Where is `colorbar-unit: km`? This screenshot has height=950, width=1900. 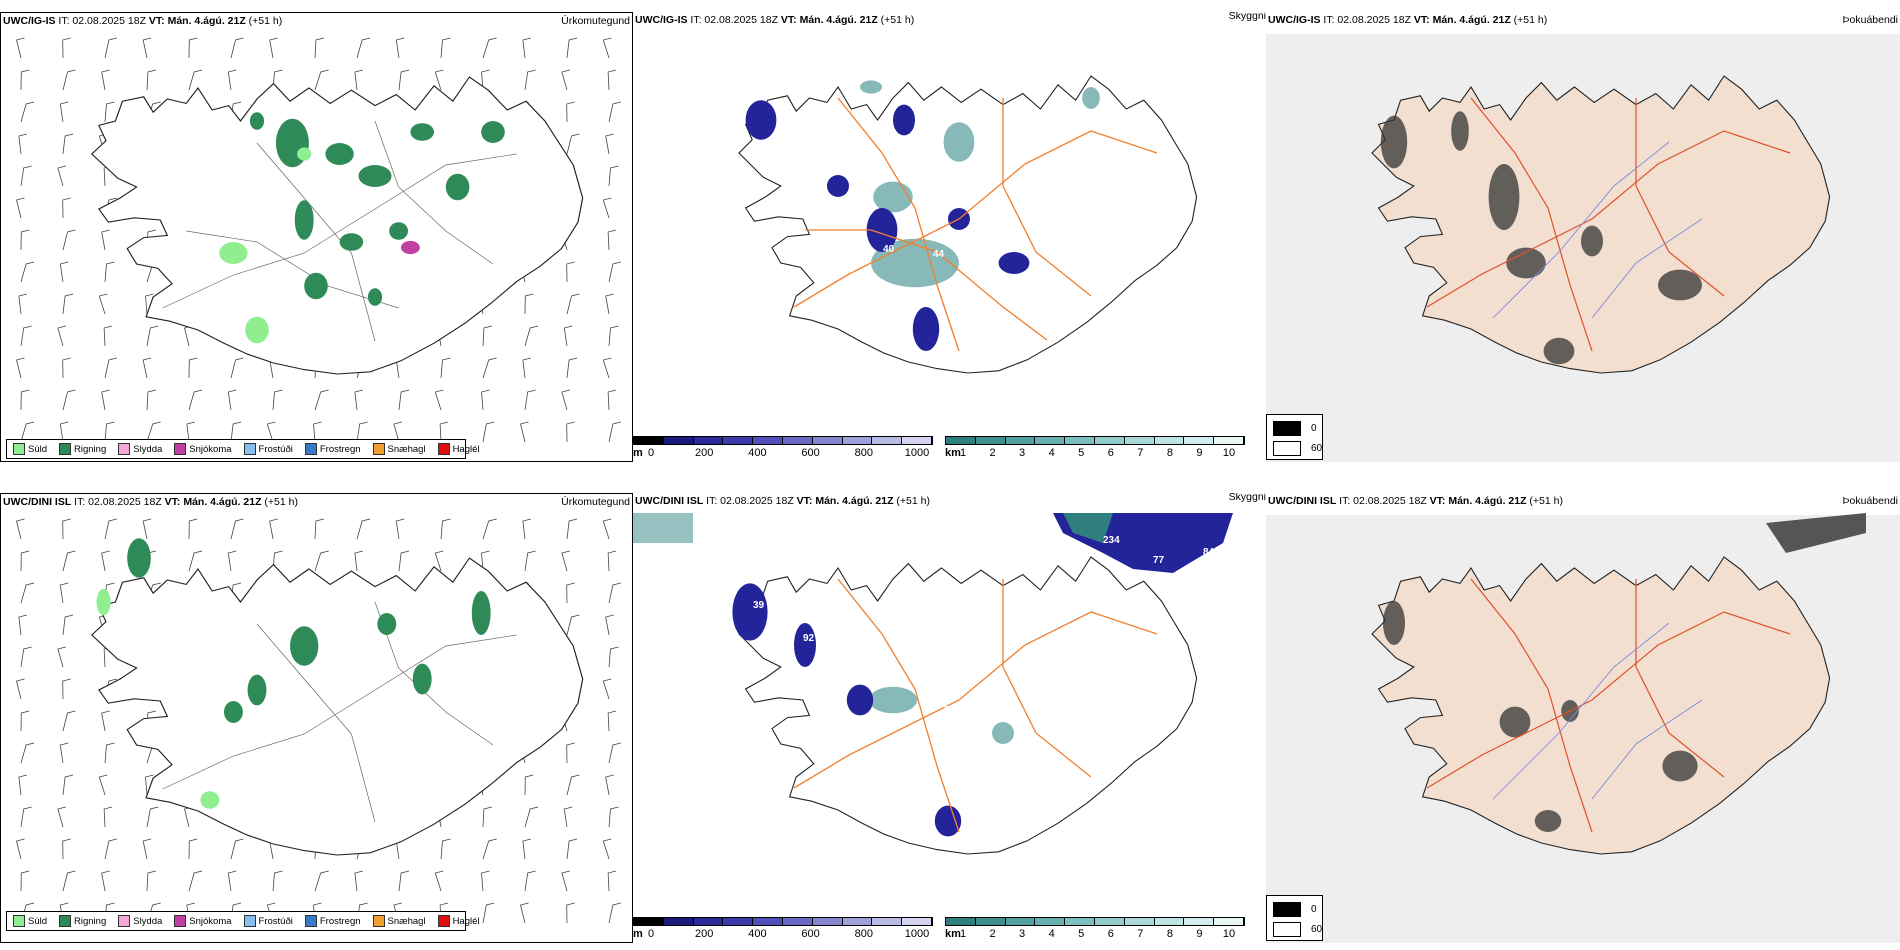 colorbar-unit: km is located at coordinates (953, 934).